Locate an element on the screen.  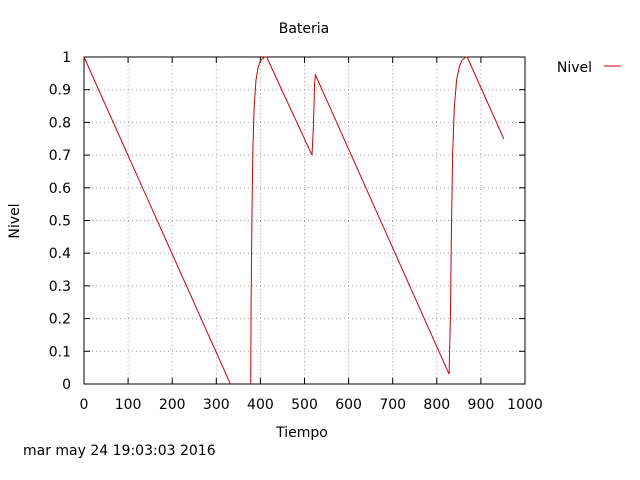
x-tick-label: 700 is located at coordinates (392, 405).